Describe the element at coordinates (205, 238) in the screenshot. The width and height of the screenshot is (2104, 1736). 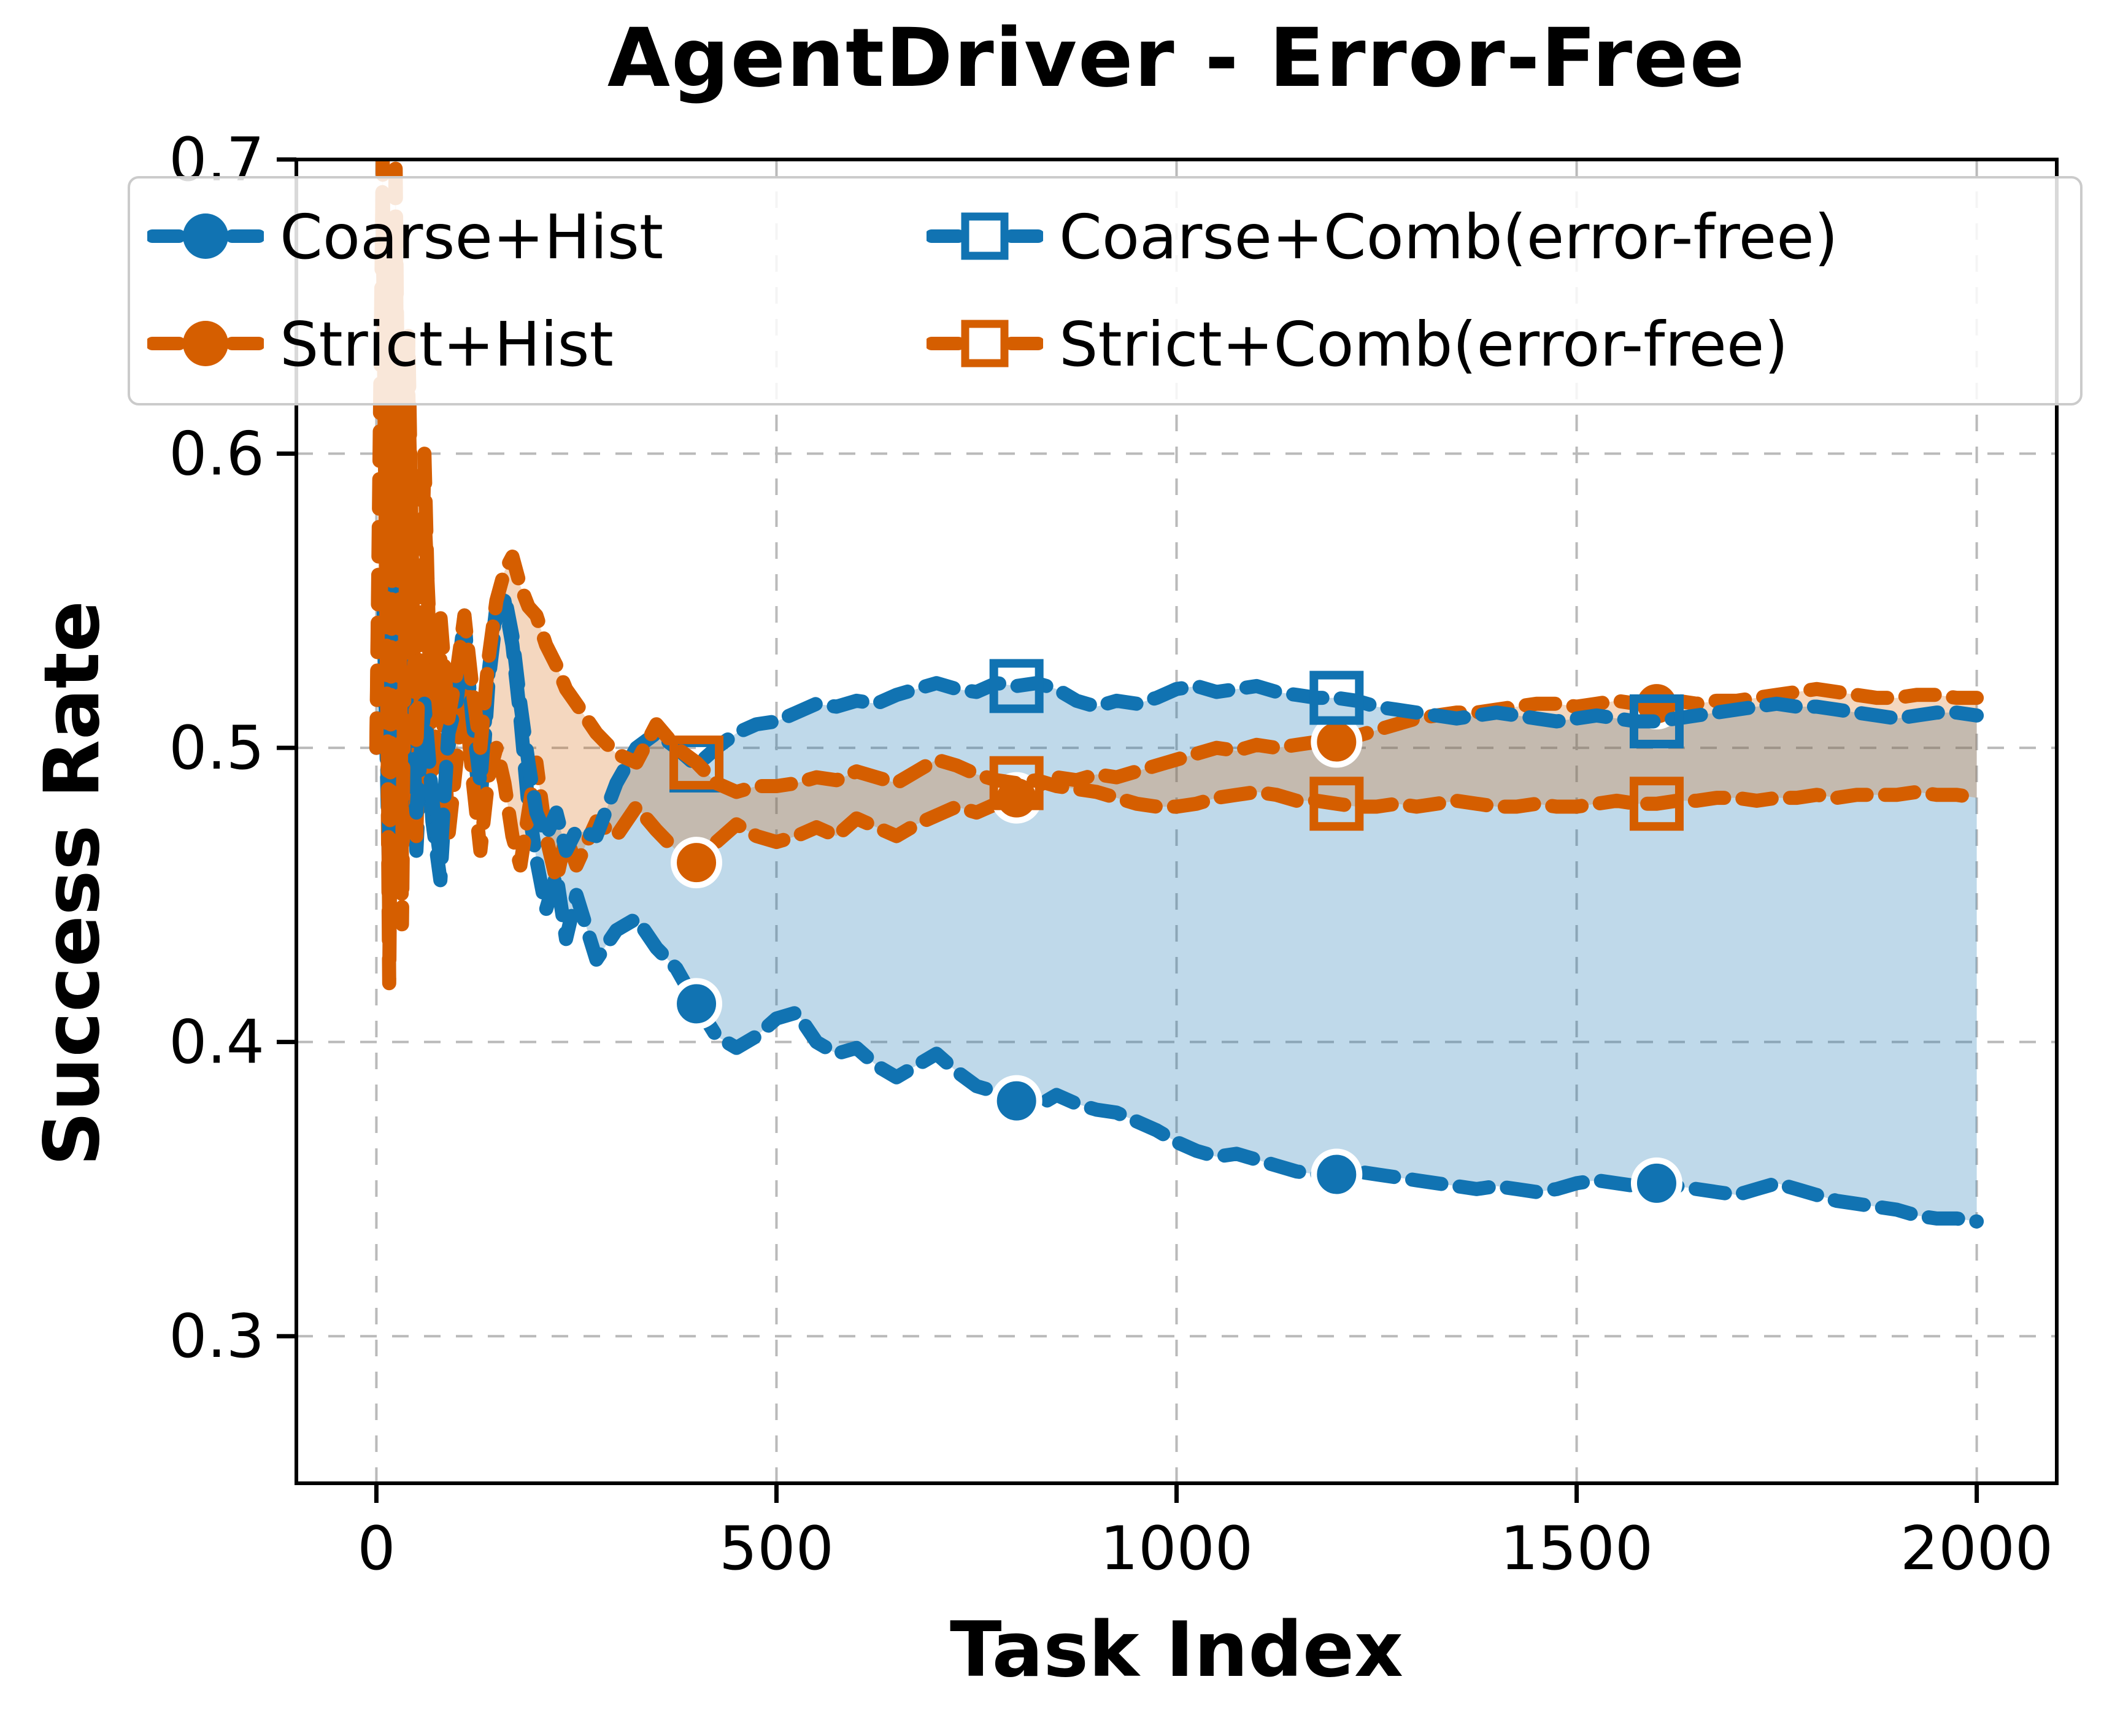
I see `legend-marker-blue-circle-icon` at that location.